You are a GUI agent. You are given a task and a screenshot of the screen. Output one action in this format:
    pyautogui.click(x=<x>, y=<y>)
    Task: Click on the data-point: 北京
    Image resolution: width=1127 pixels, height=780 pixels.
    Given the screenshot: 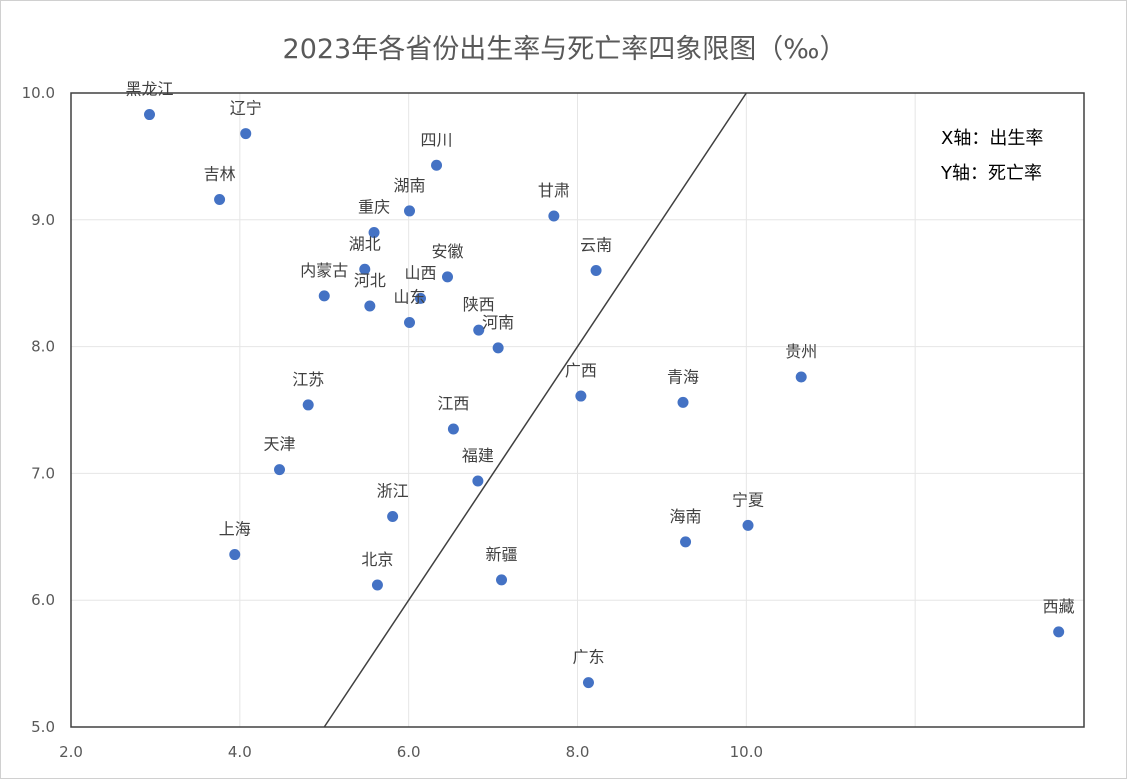 What is the action you would take?
    pyautogui.click(x=377, y=570)
    